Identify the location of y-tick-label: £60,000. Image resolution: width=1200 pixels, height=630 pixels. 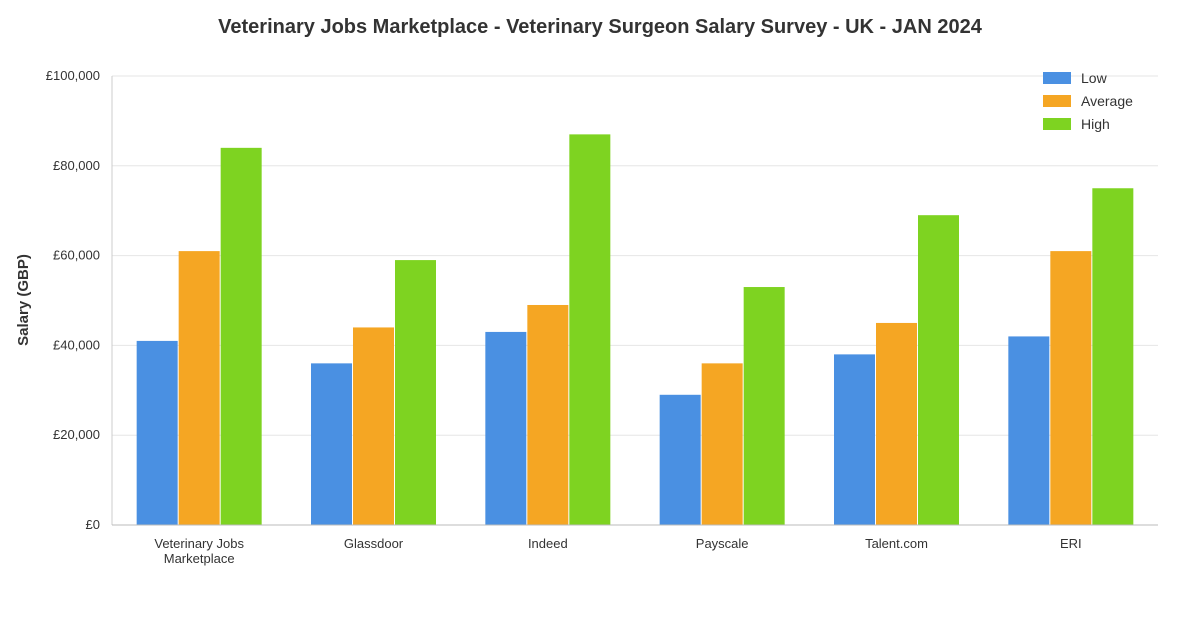
(76, 255).